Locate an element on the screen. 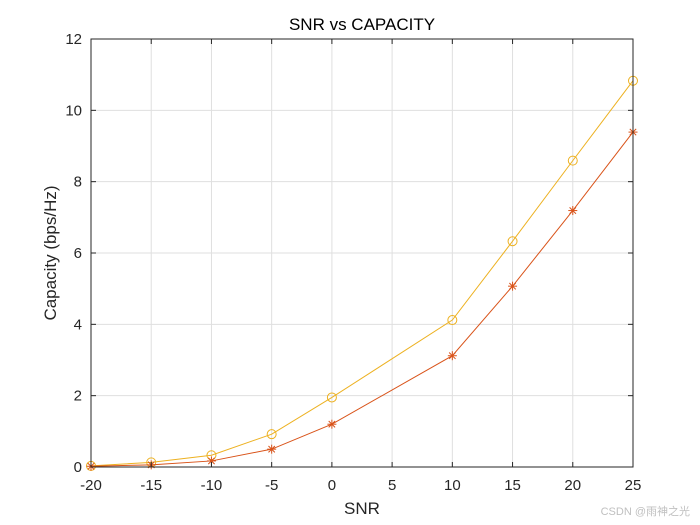 This screenshot has height=525, width=700. y-tick-label: 10 is located at coordinates (73, 110).